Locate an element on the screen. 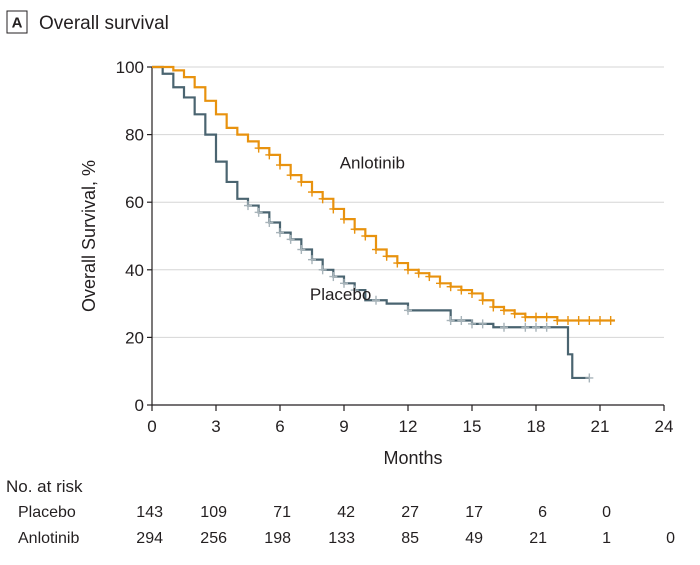 The height and width of the screenshot is (565, 700). risk-value-anlotinib-0: 294 is located at coordinates (149, 538).